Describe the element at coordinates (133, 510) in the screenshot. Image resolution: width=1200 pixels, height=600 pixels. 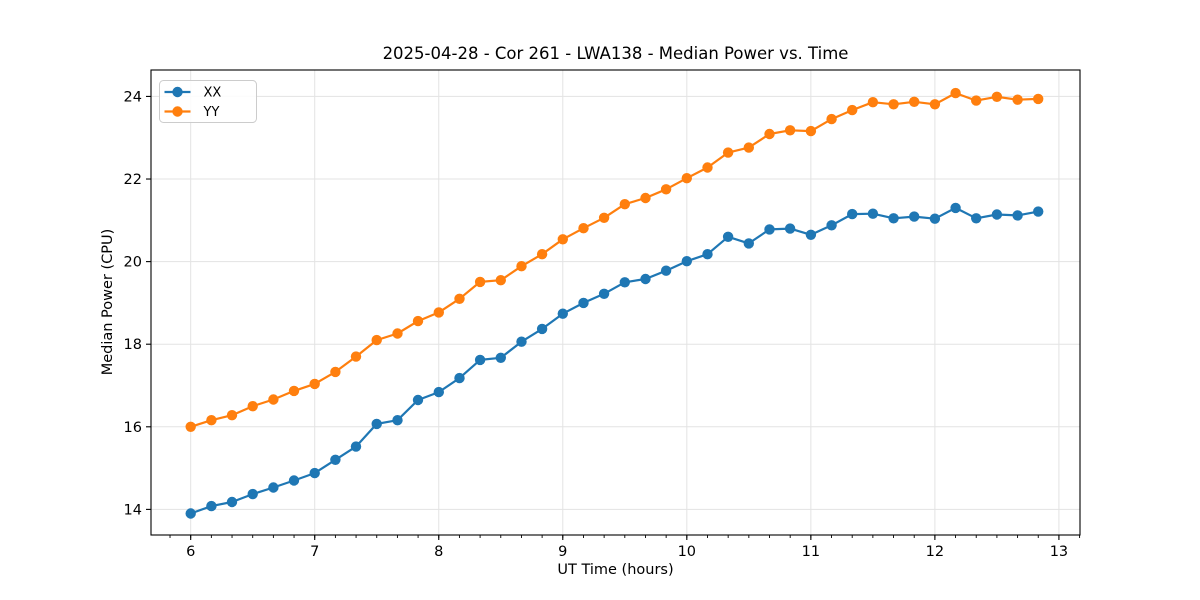
I see `y-tick-label: 14` at that location.